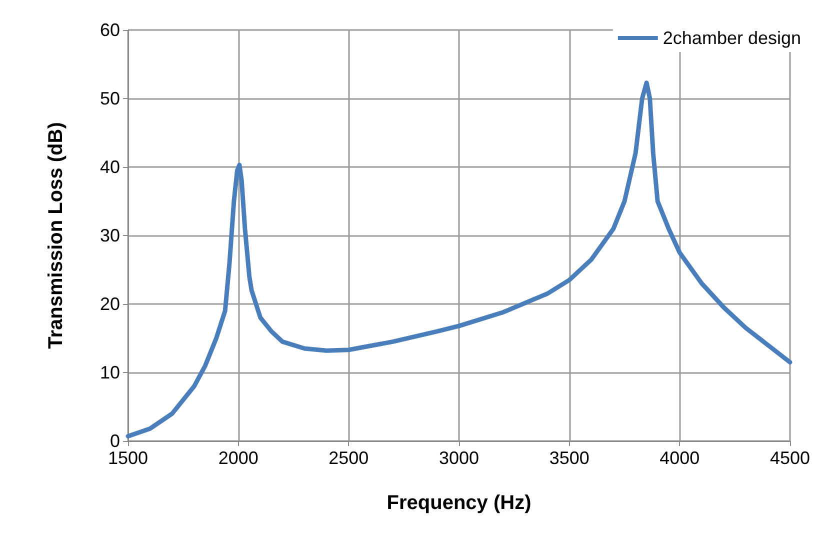 The width and height of the screenshot is (840, 553). Describe the element at coordinates (680, 458) in the screenshot. I see `x-tick-label: 4000` at that location.